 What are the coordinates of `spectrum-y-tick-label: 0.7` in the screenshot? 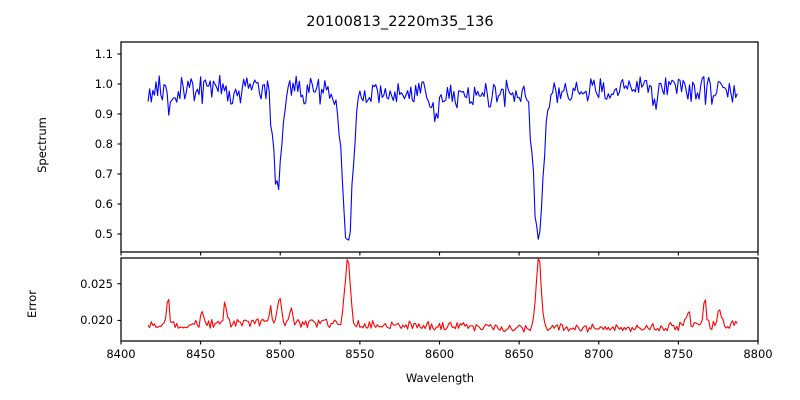 It's located at (103, 174).